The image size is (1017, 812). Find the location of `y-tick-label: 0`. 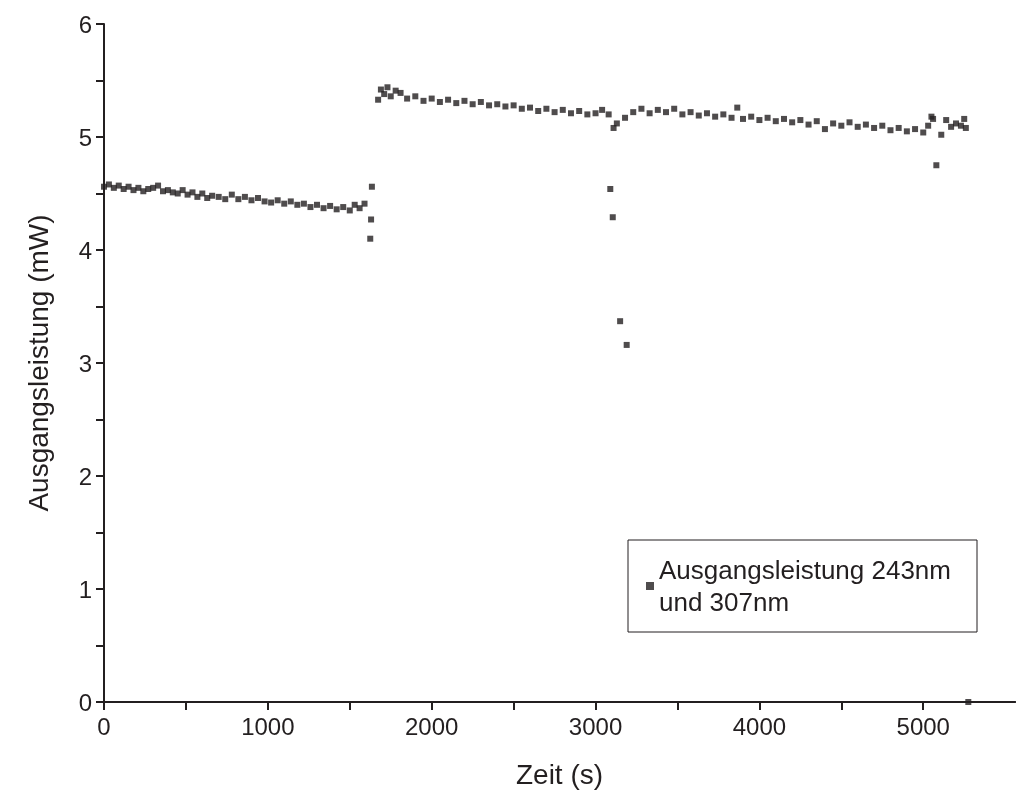

y-tick-label: 0 is located at coordinates (85, 702).